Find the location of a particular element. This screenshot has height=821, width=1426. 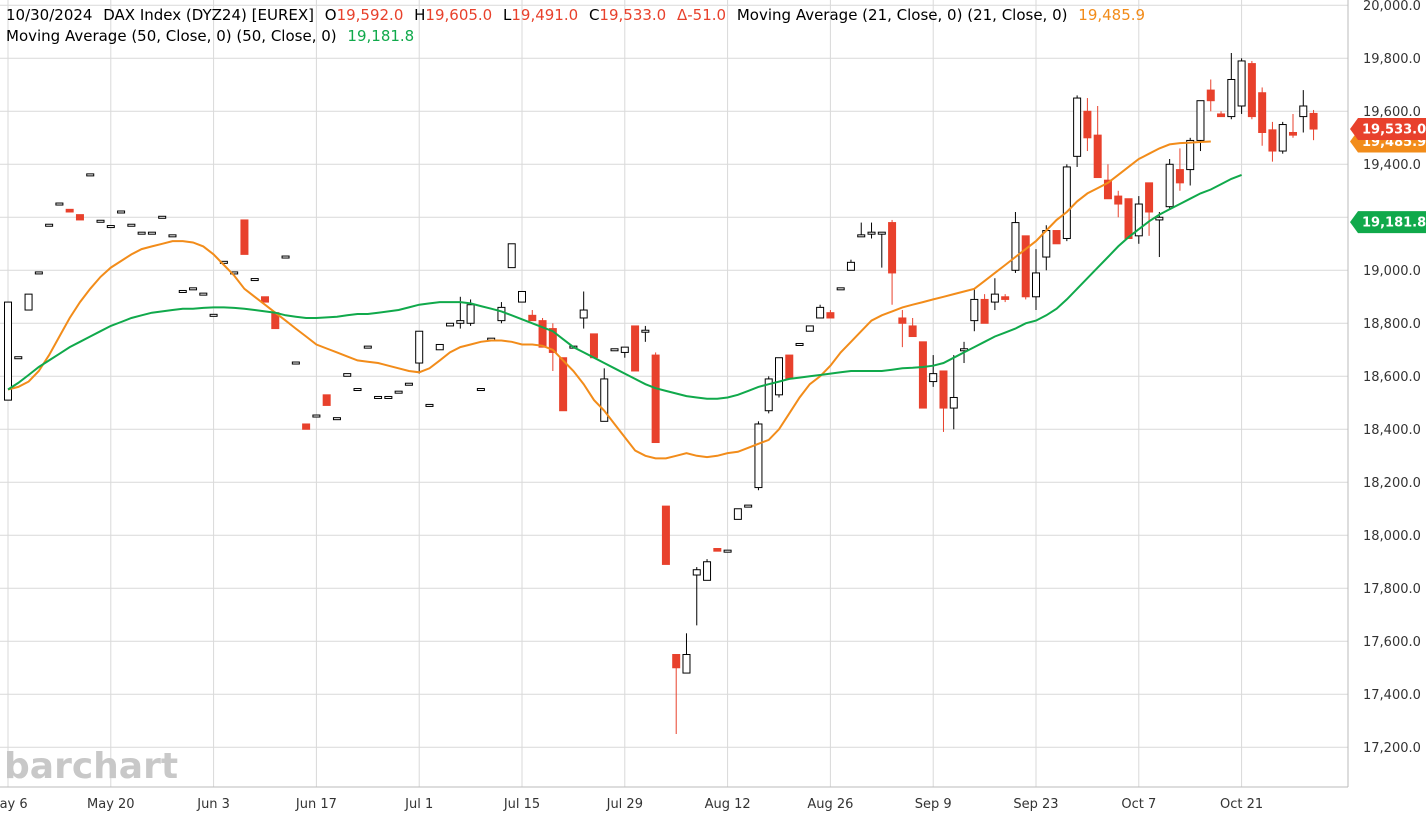

ma50-badge: 19,181.8 is located at coordinates (1388, 222).